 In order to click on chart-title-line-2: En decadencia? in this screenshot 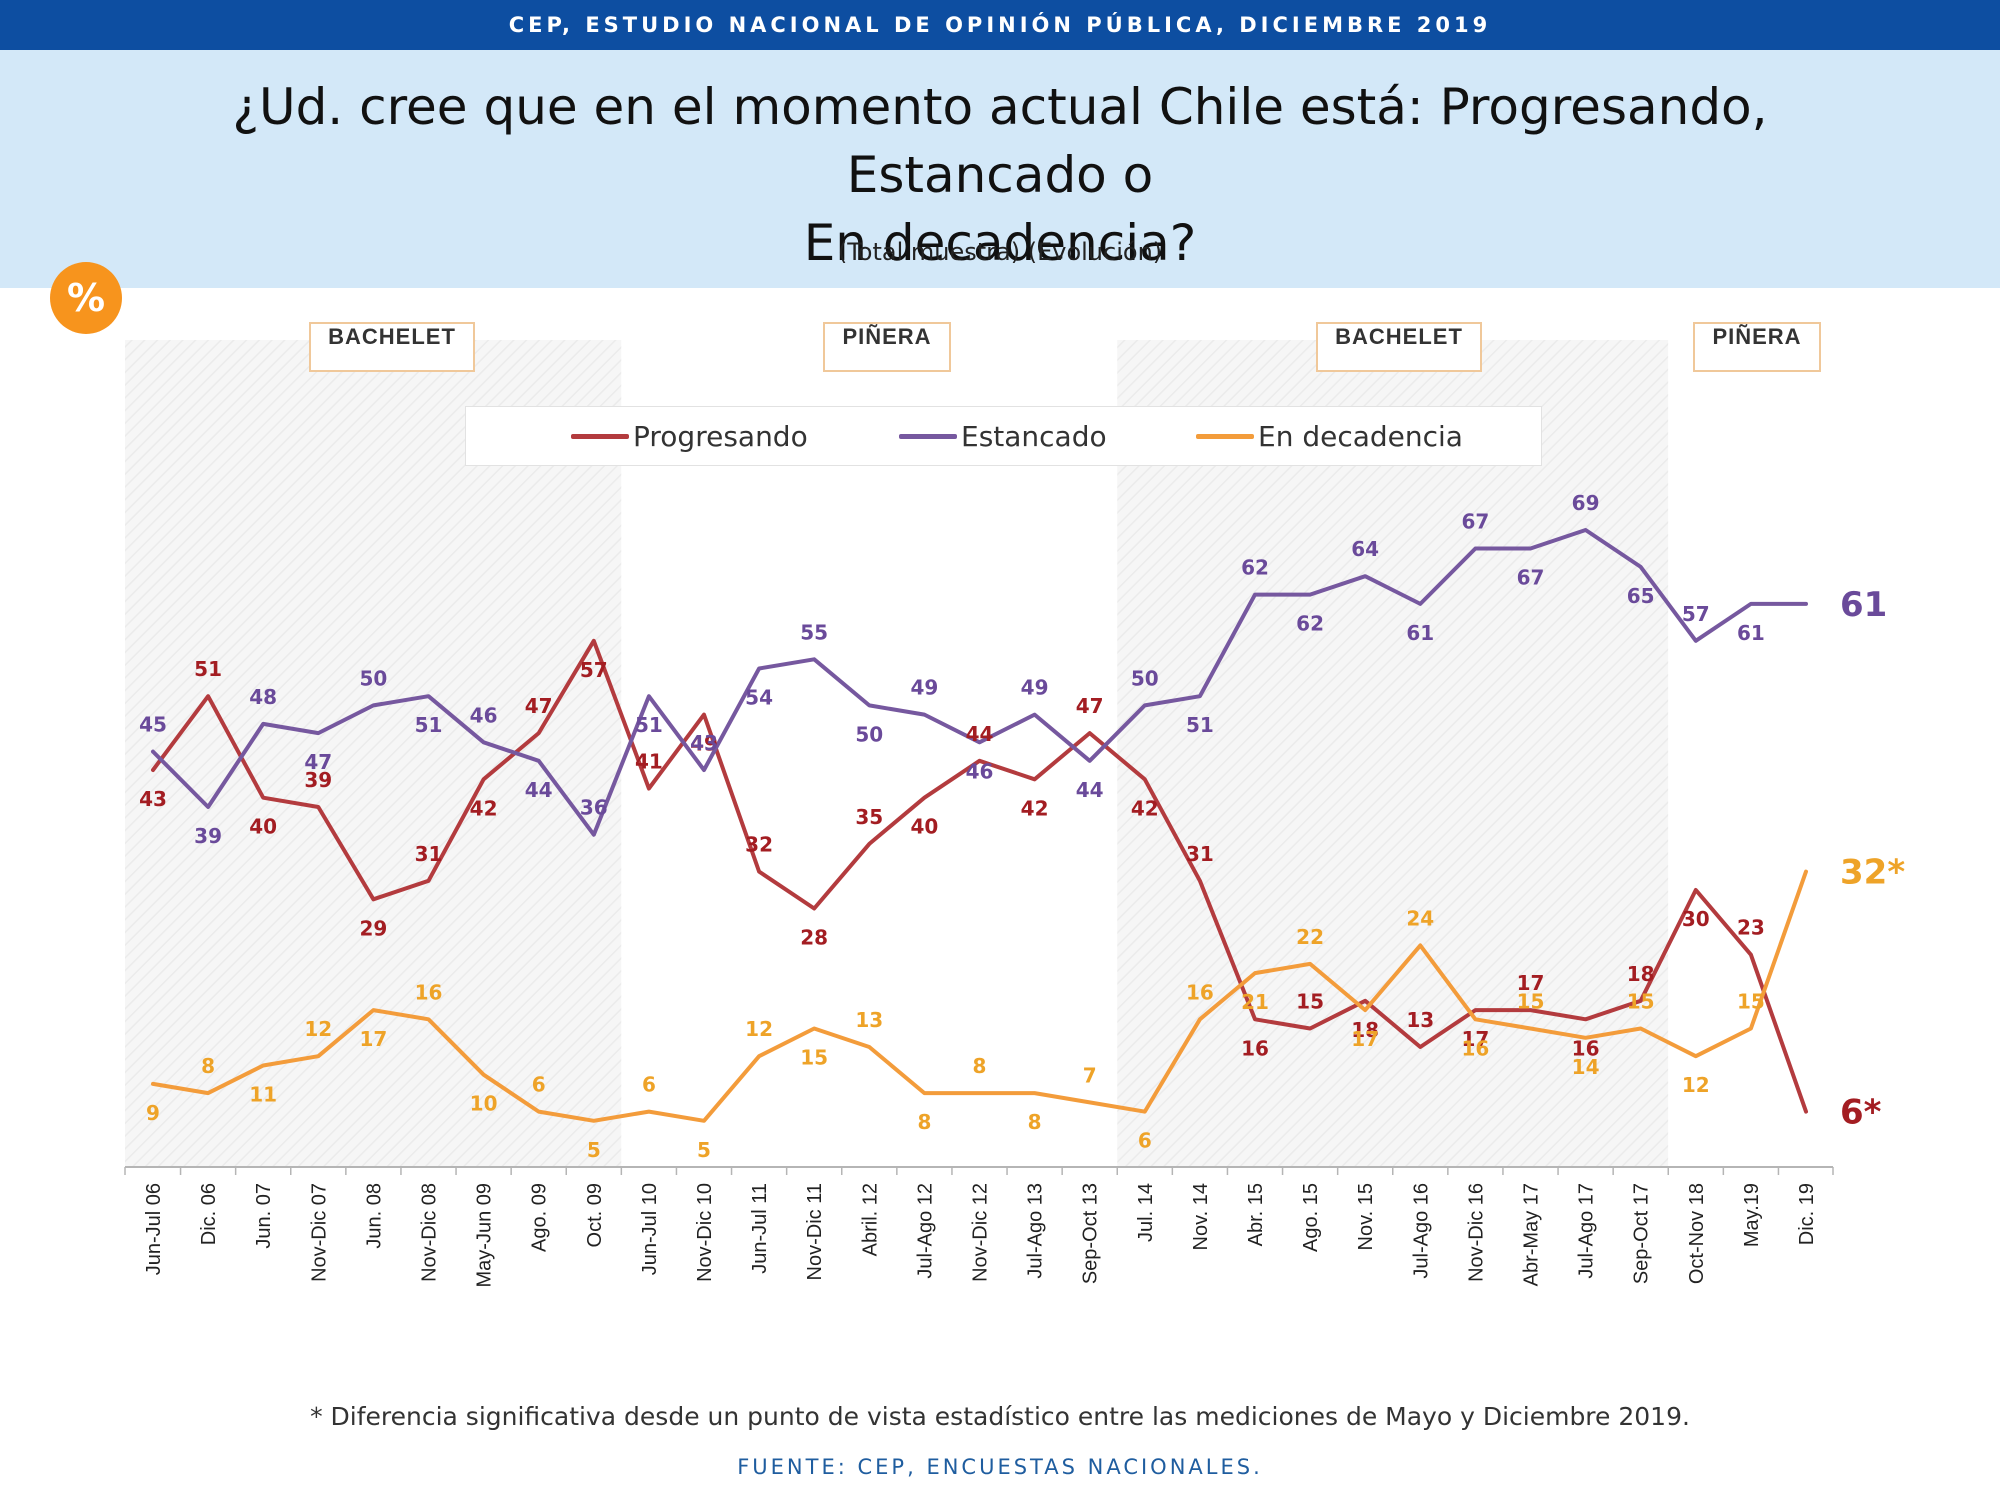, I will do `click(1000, 243)`.